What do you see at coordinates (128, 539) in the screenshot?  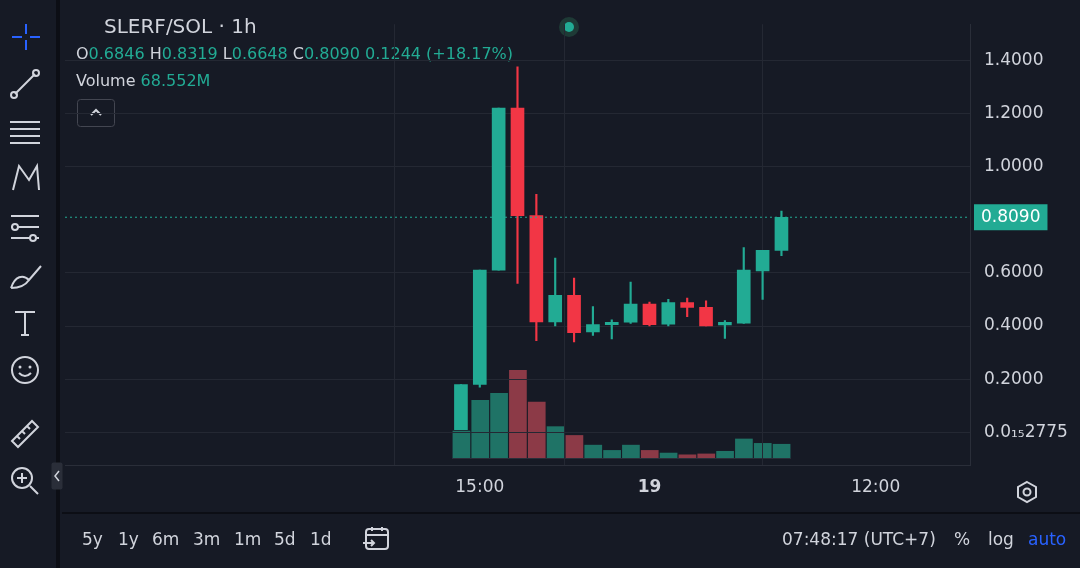 I see `text: 1y` at bounding box center [128, 539].